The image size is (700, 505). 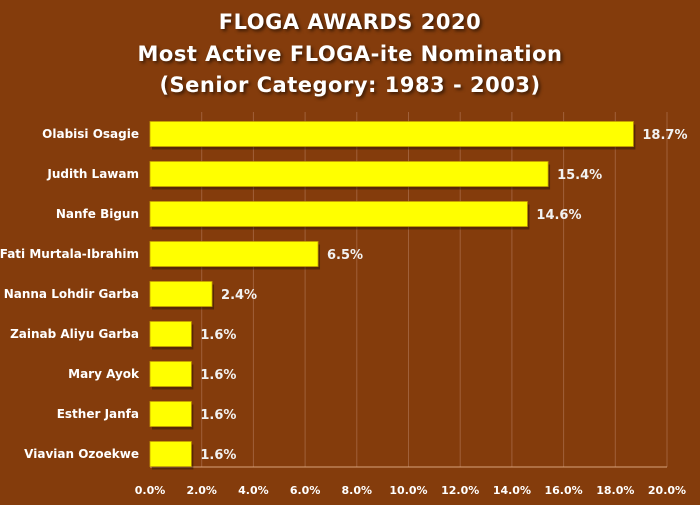 What do you see at coordinates (104, 374) in the screenshot?
I see `category-label: Mary Ayok` at bounding box center [104, 374].